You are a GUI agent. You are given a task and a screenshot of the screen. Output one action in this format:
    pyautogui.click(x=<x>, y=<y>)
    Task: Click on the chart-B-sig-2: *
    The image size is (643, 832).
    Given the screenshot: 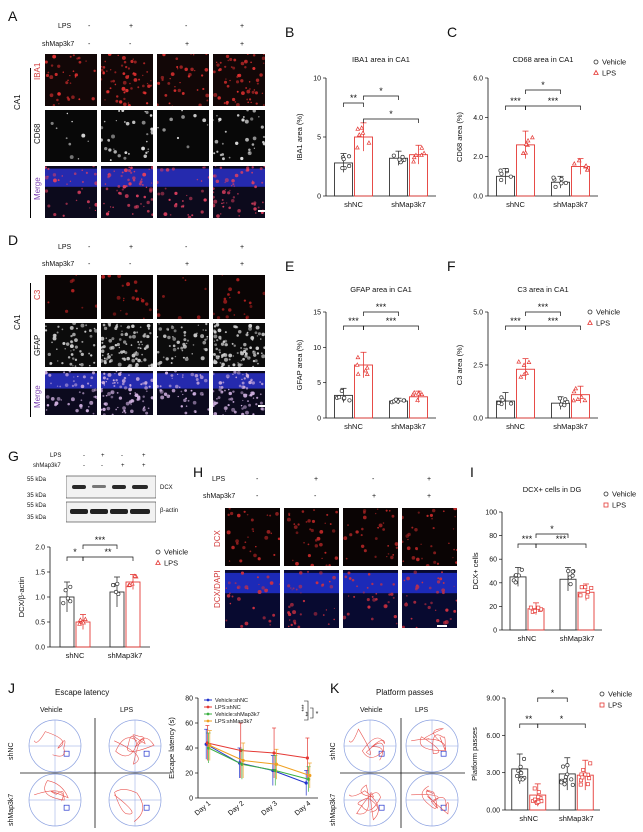 What is the action you would take?
    pyautogui.click(x=381, y=91)
    